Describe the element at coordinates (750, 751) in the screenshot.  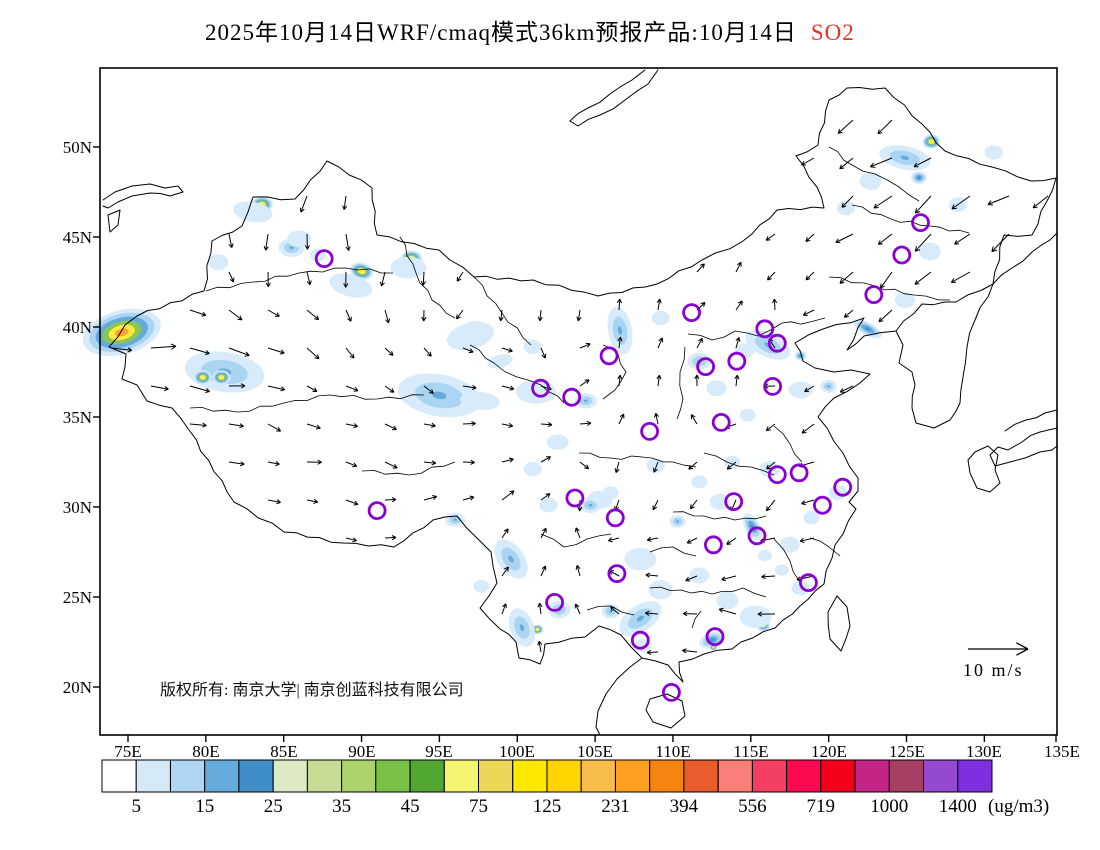
I see `lon-axis-label: 115E` at that location.